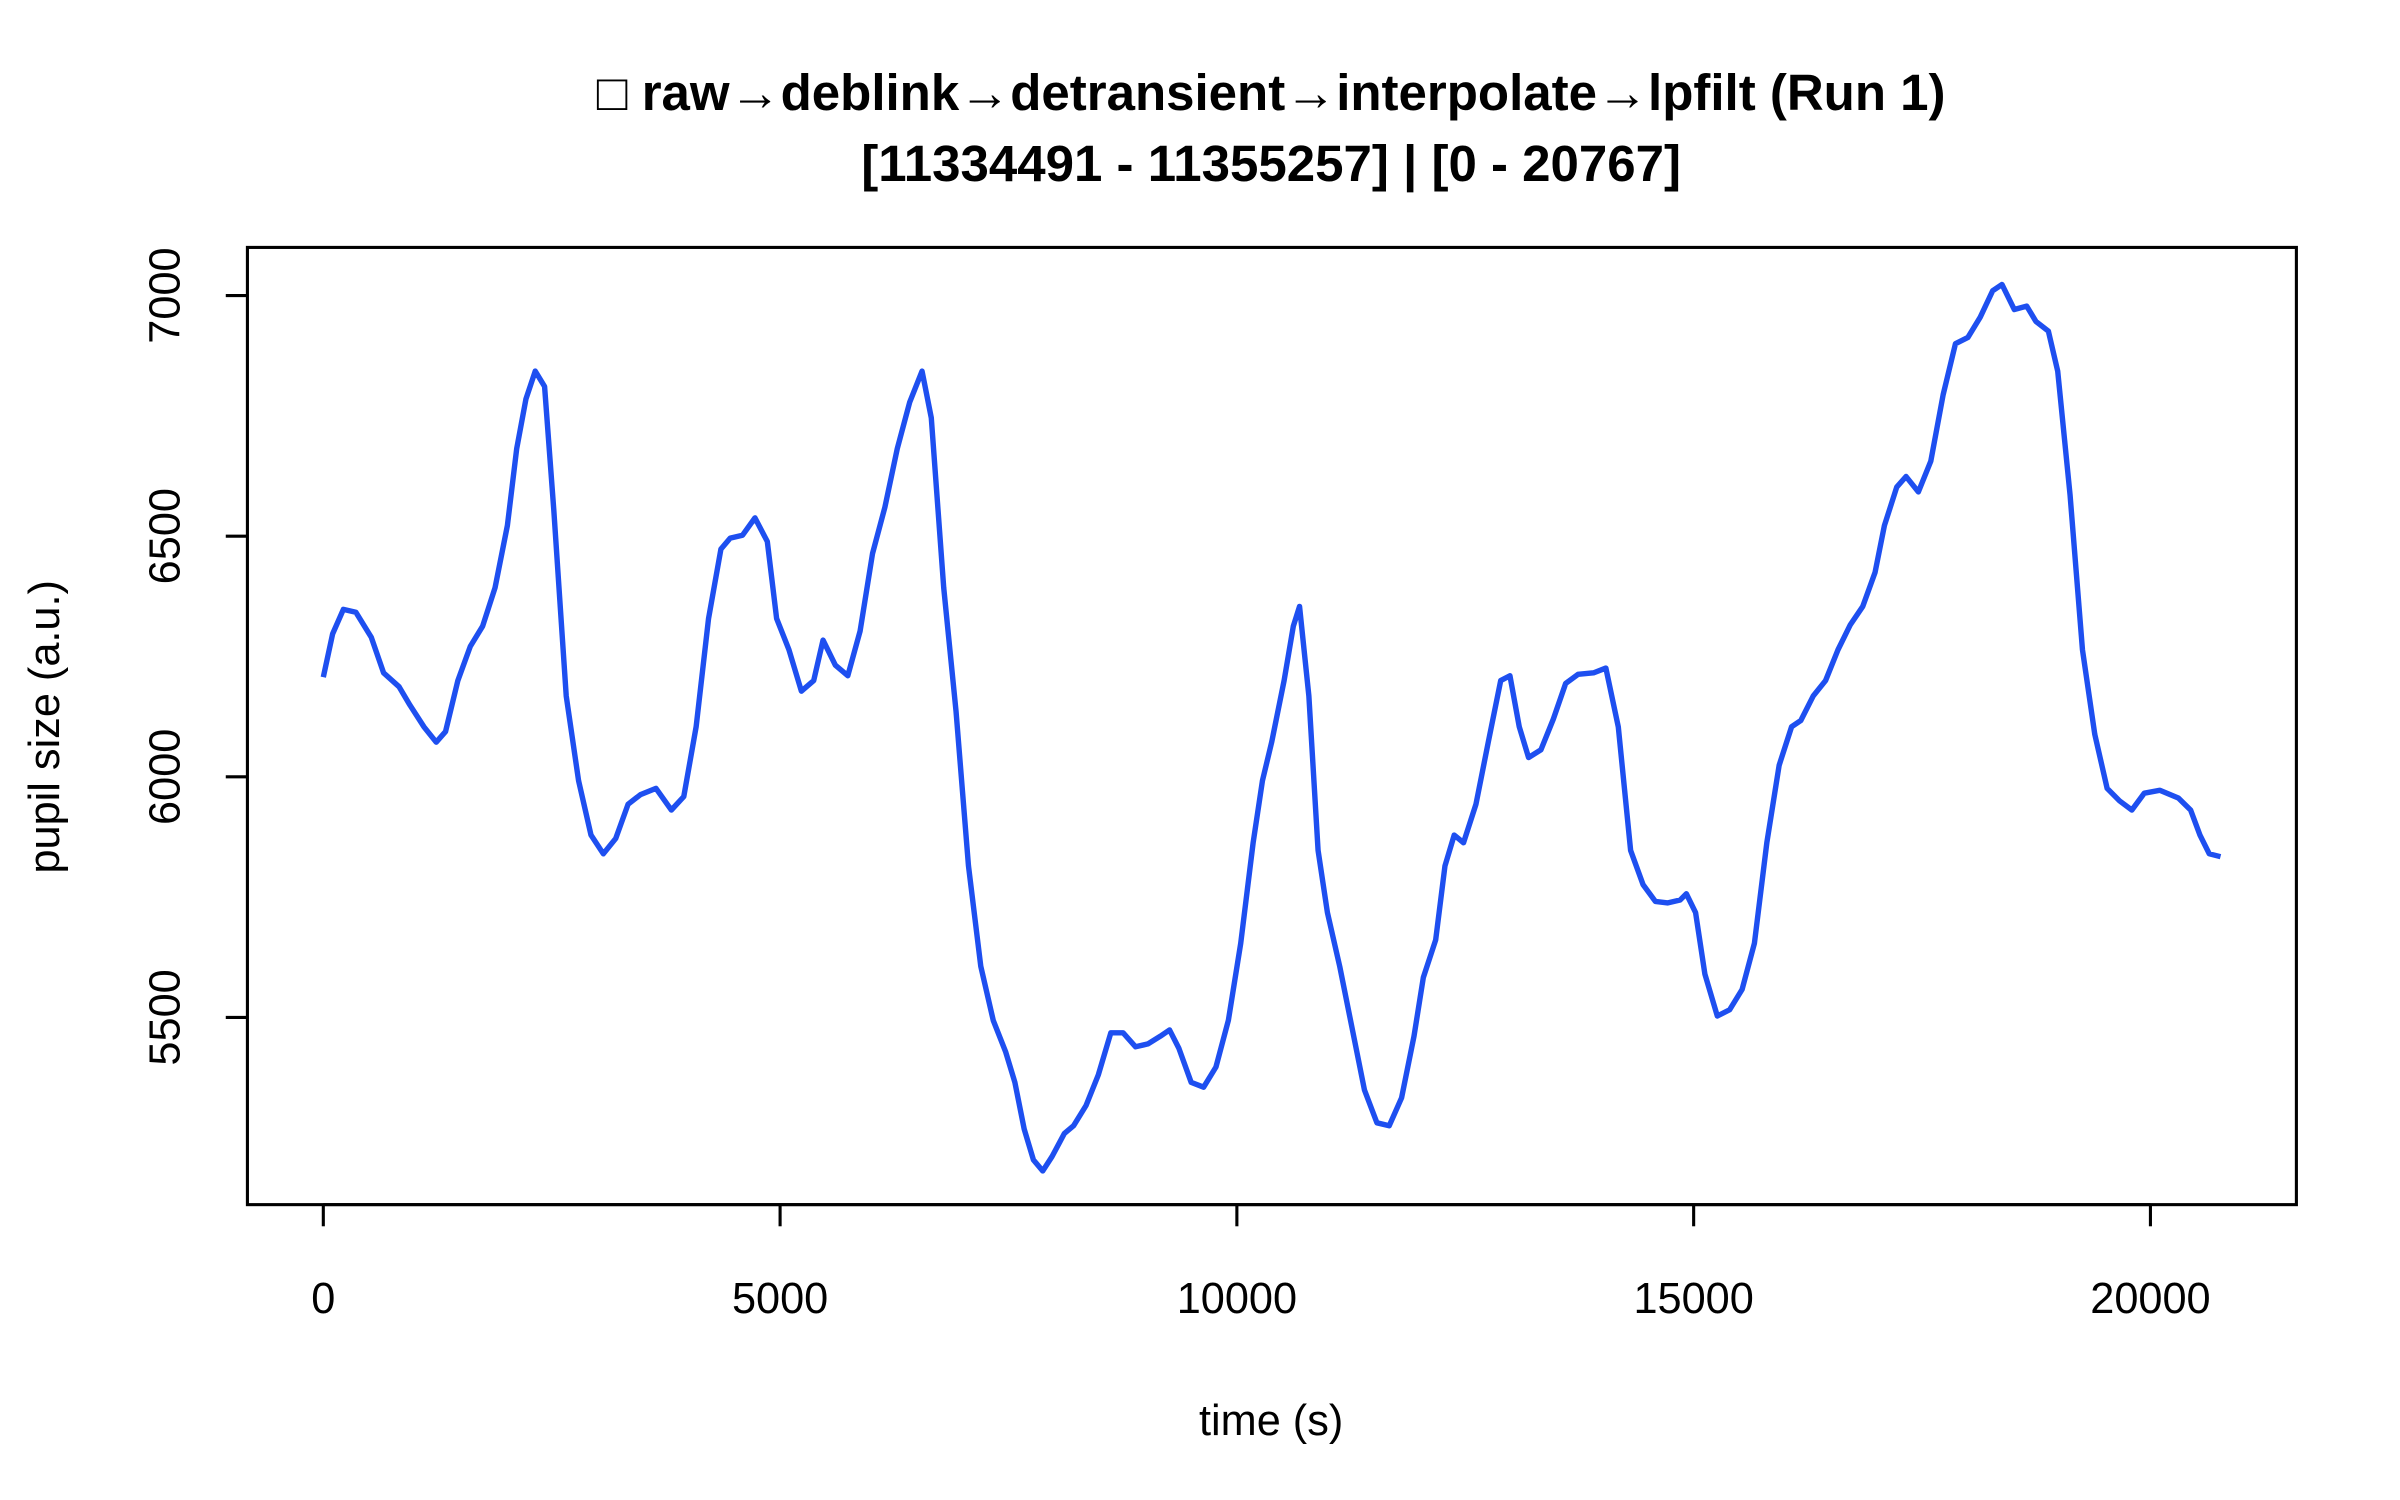 This screenshot has height=1500, width=2400. I want to click on x-tick-label: 5000, so click(780, 1299).